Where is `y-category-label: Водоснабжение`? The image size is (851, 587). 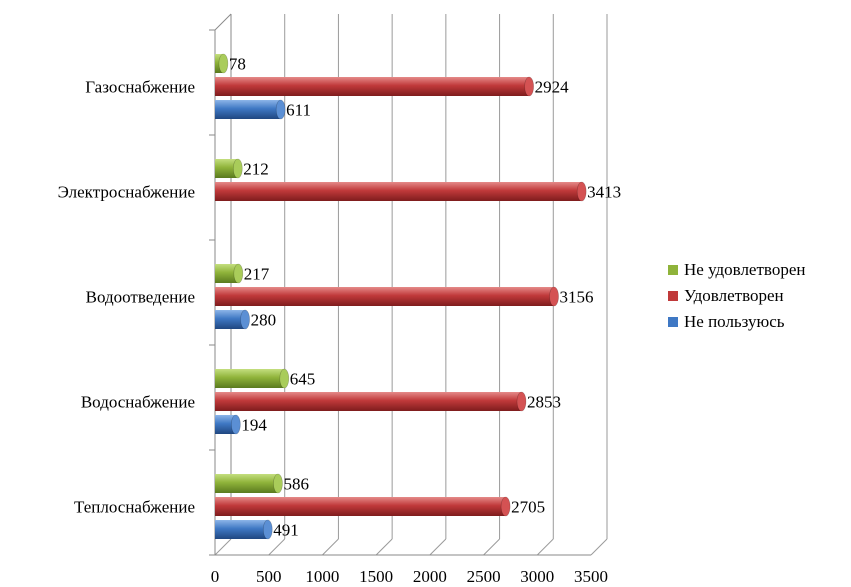
y-category-label: Водоснабжение is located at coordinates (138, 402).